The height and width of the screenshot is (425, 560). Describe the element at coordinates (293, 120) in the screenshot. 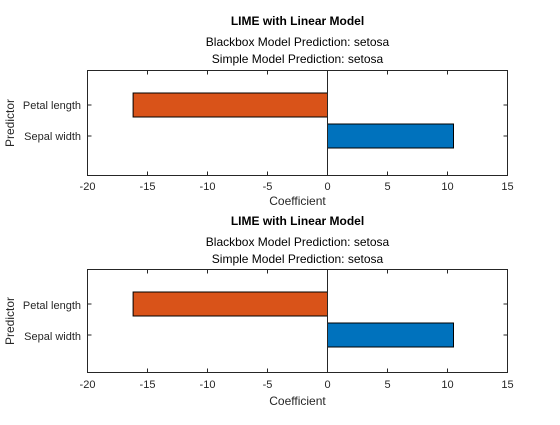

I see `subplot-1-bars` at that location.